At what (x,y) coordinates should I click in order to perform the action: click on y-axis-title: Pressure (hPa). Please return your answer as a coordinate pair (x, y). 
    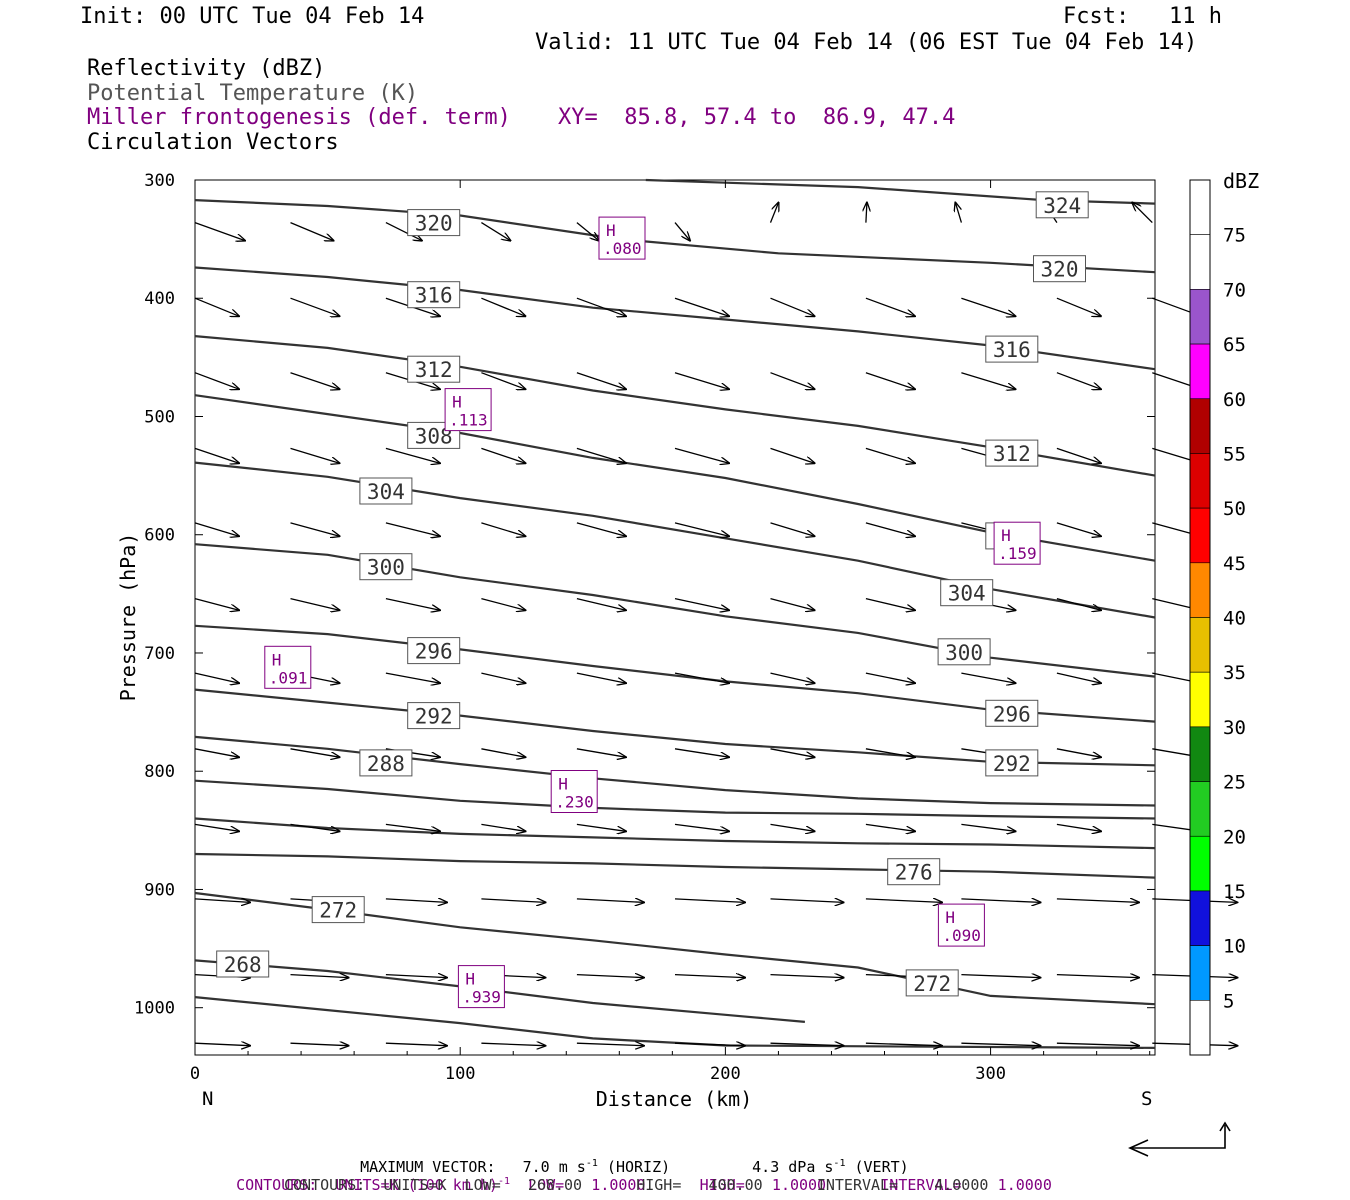
    Looking at the image, I should click on (128, 617).